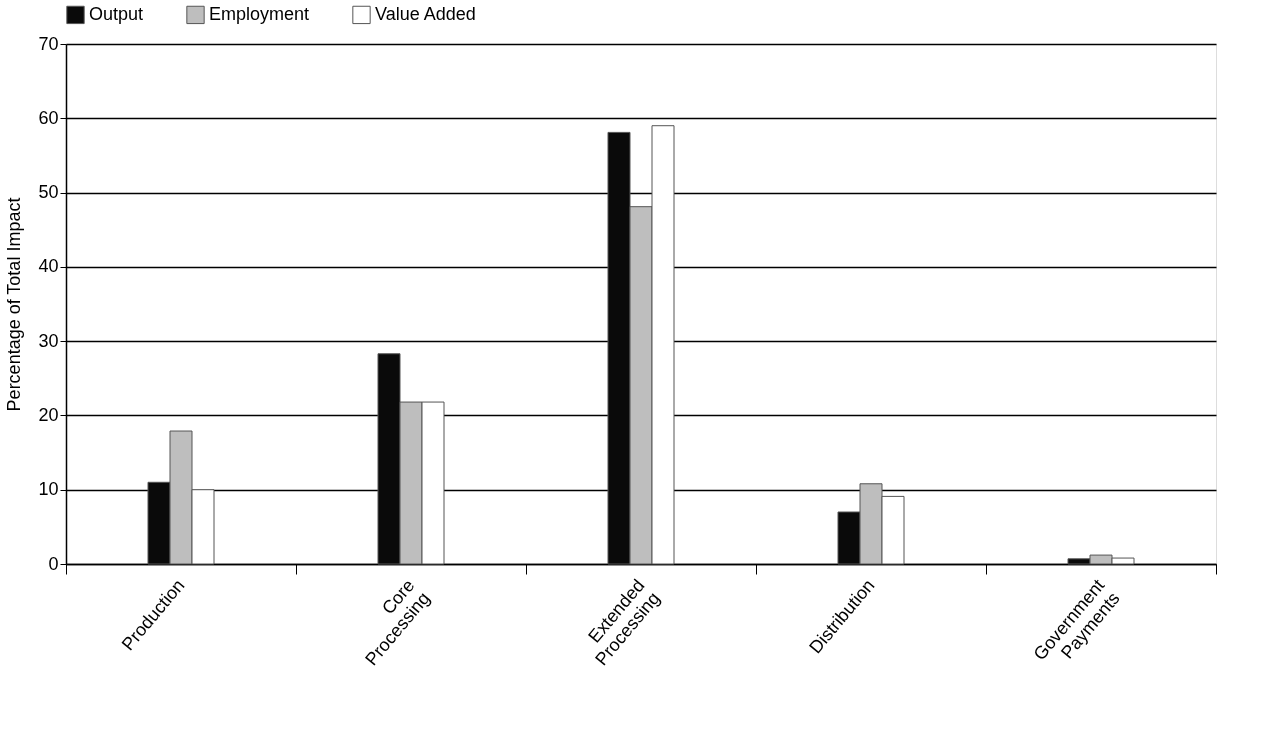  Describe the element at coordinates (48, 414) in the screenshot. I see `y-tick-label: 20` at that location.